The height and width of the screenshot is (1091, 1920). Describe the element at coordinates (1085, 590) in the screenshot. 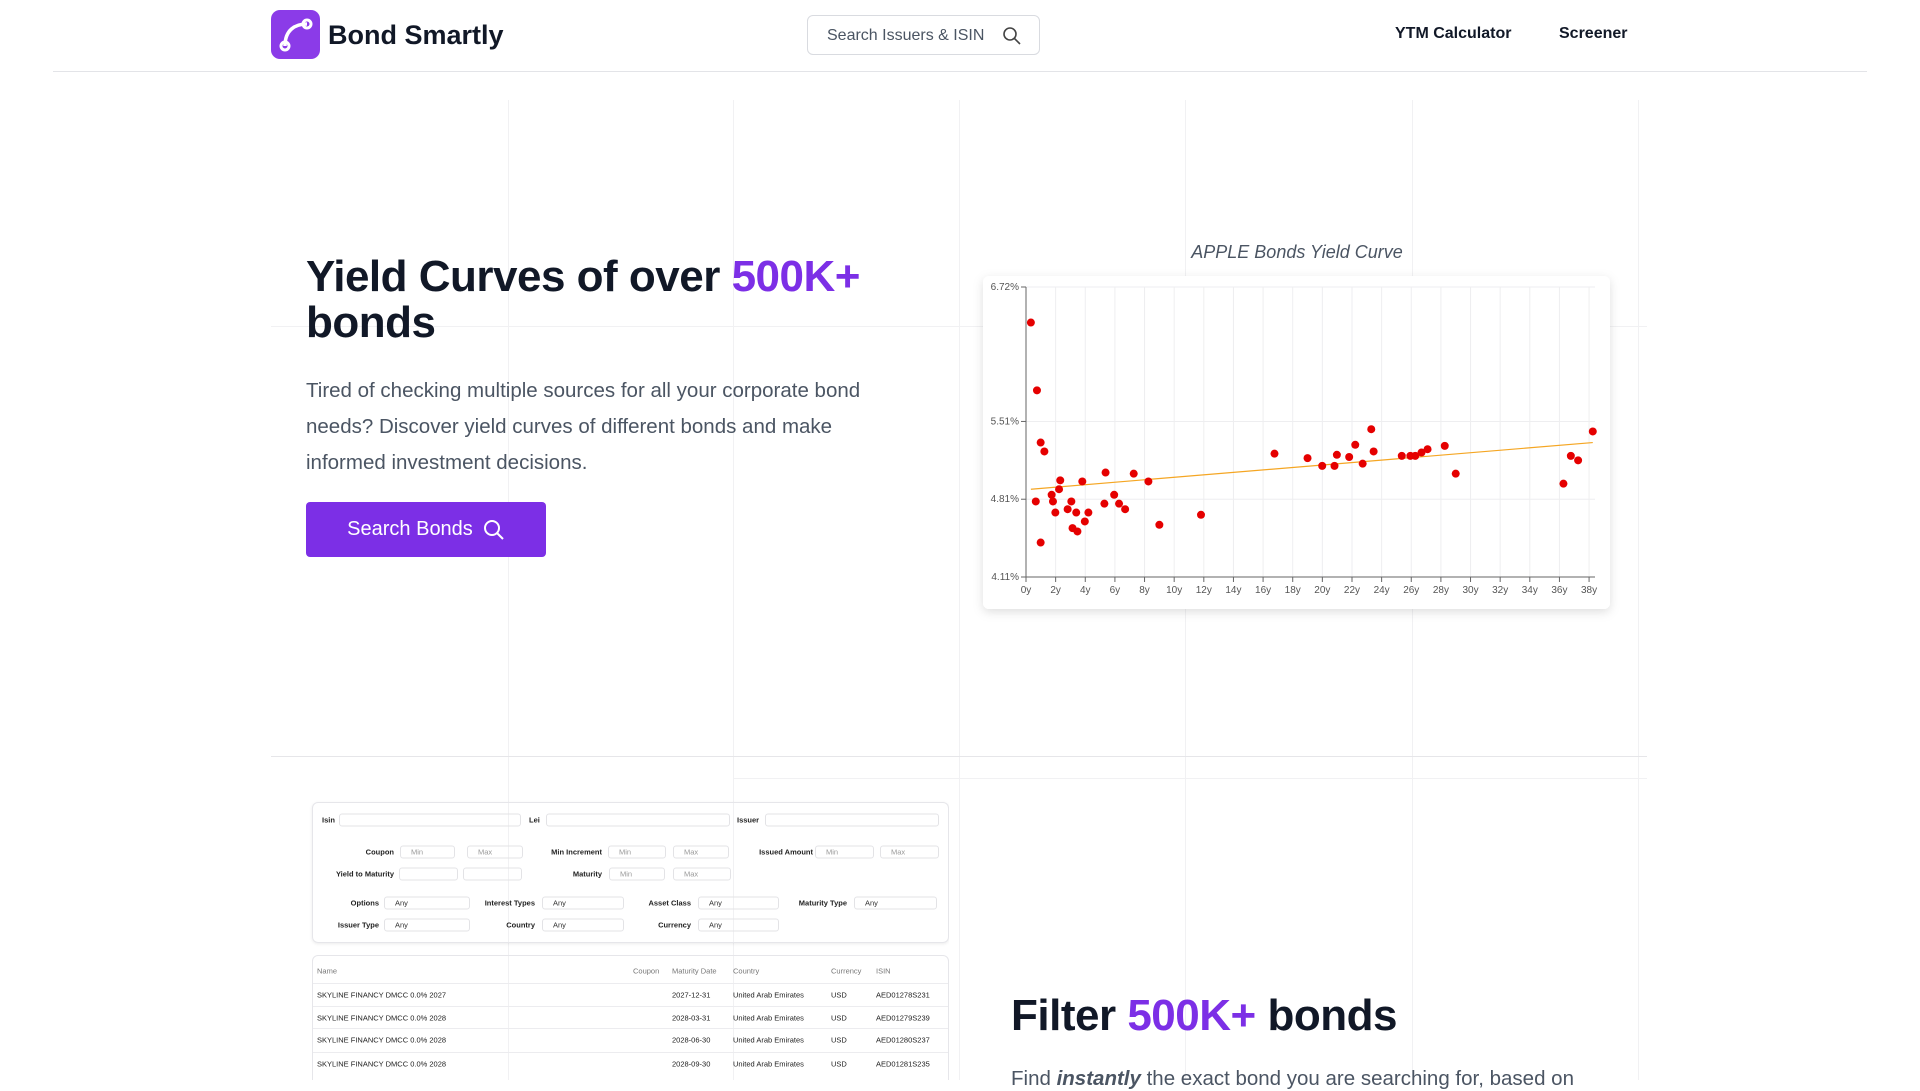

I see `x-tick-label: 4y` at that location.